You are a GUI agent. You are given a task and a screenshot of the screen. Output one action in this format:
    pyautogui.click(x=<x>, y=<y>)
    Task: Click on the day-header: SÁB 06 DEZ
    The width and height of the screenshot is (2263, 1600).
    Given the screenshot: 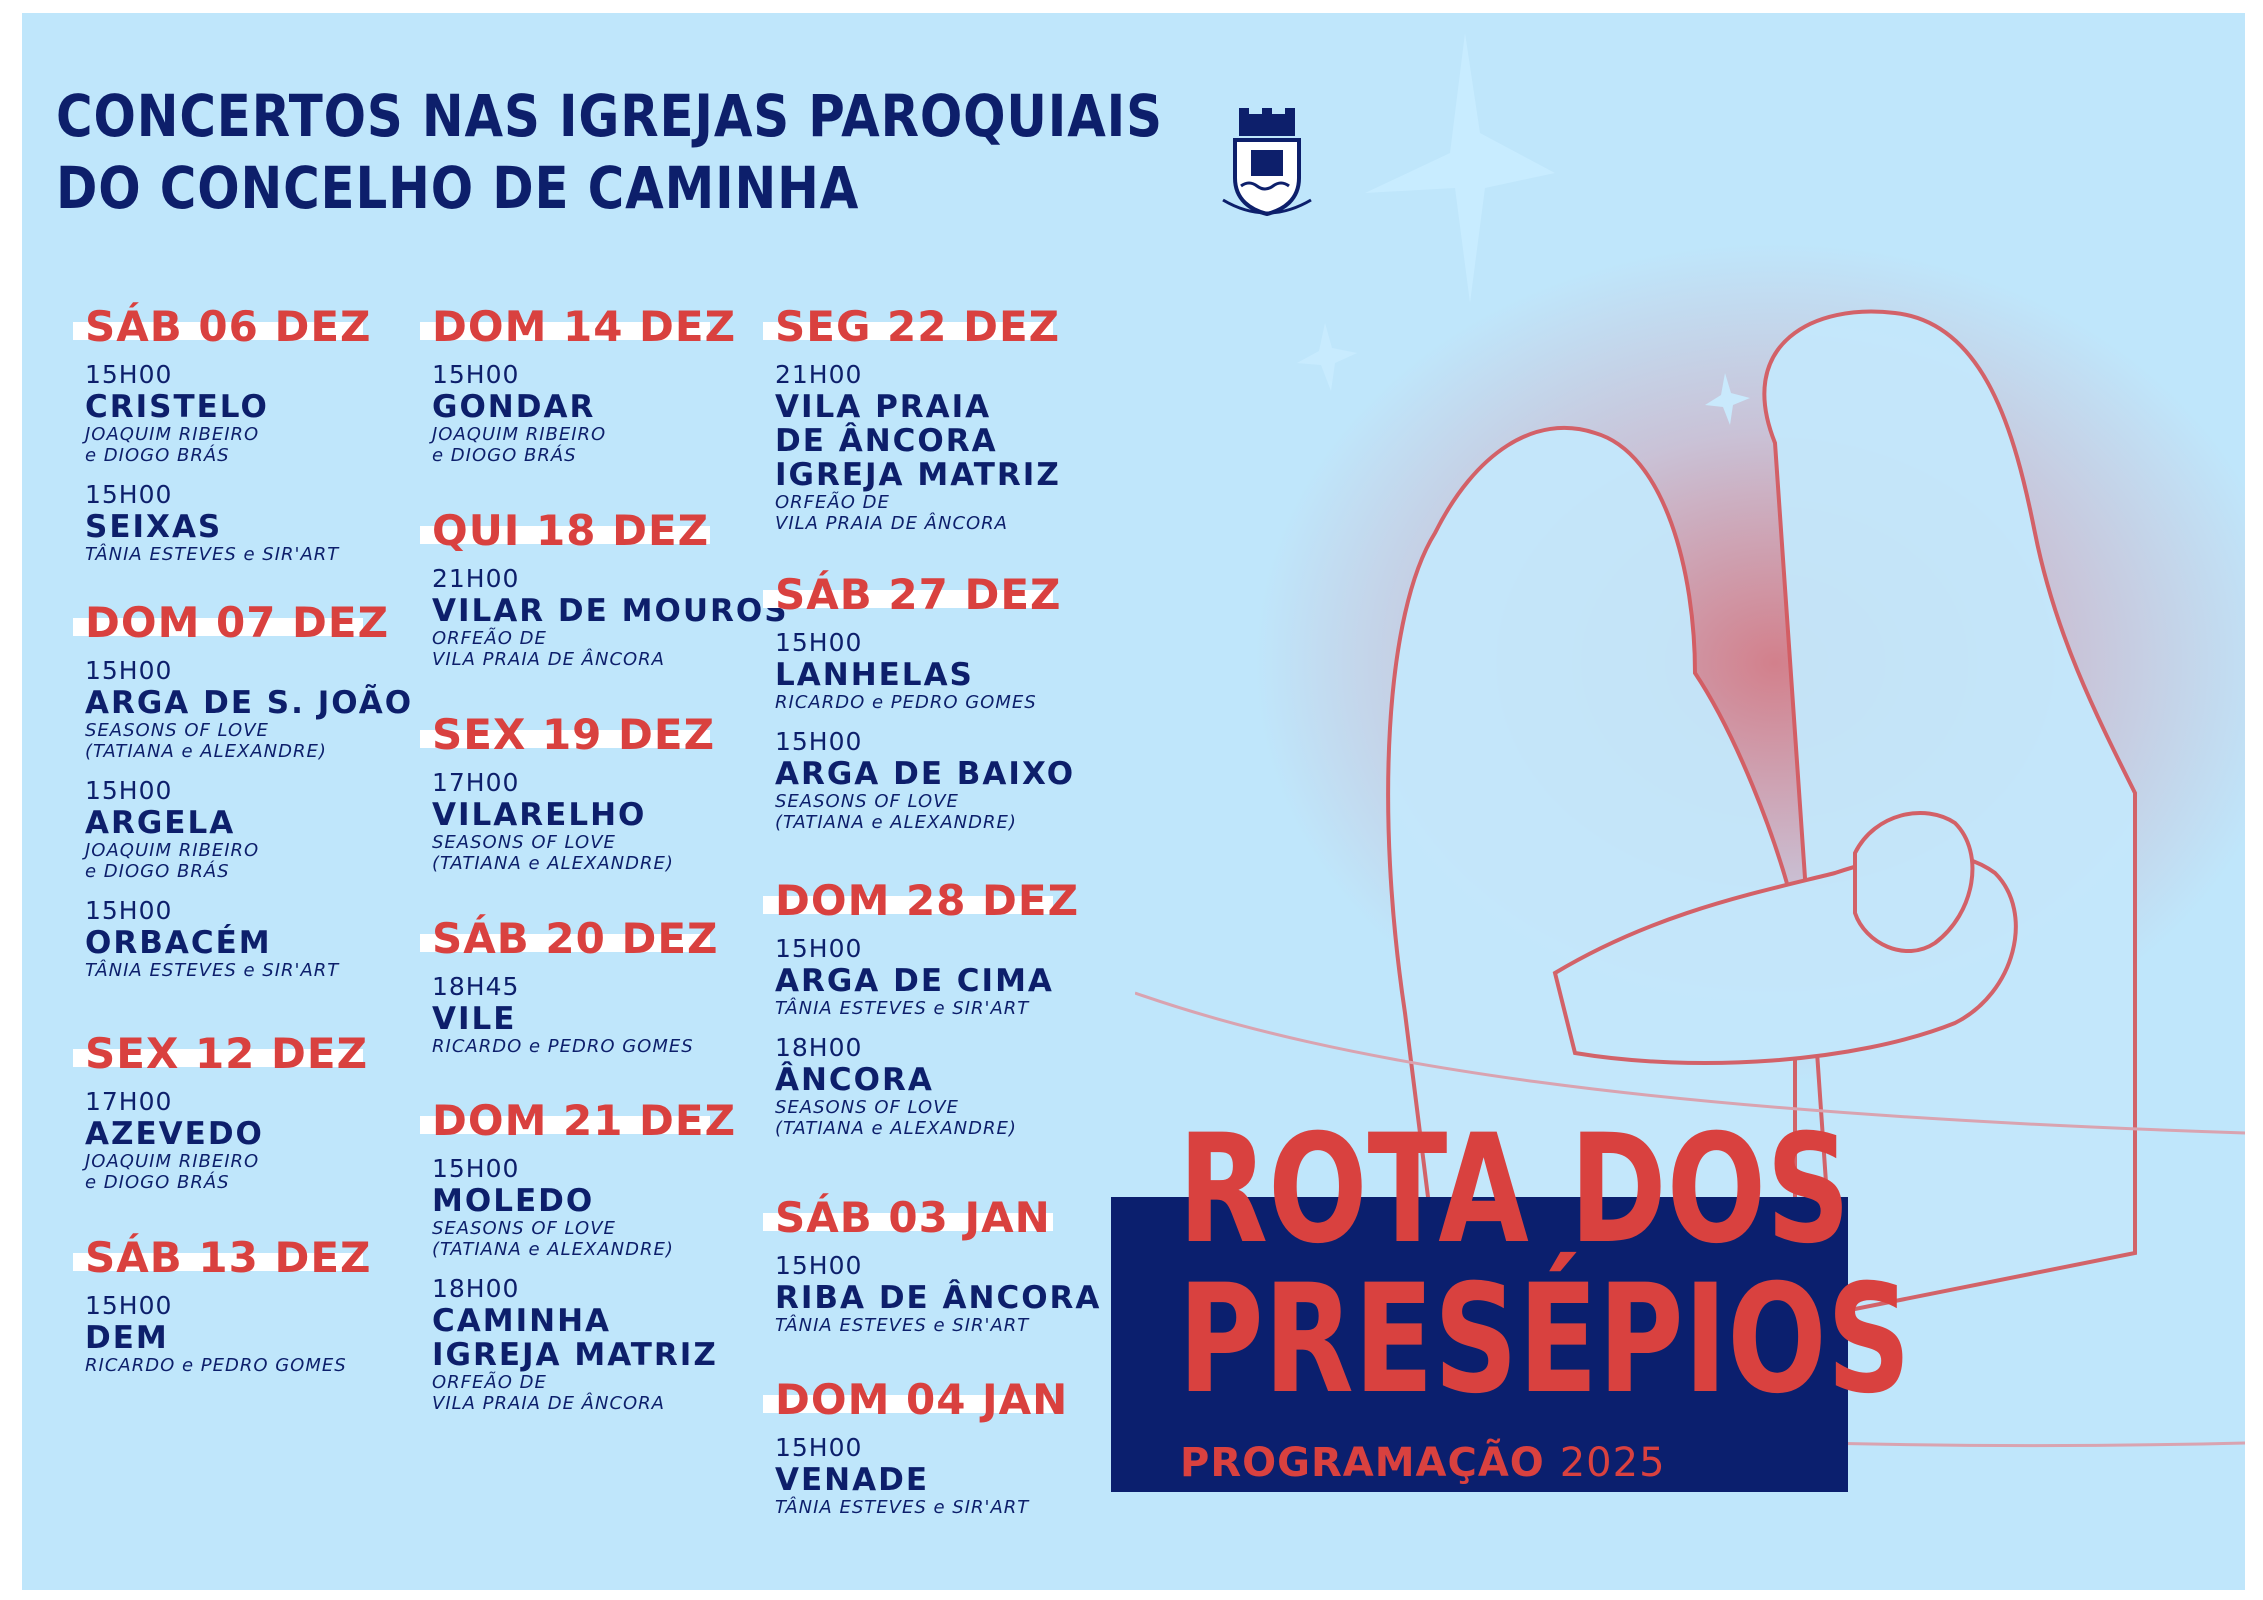 What is the action you would take?
    pyautogui.click(x=229, y=327)
    